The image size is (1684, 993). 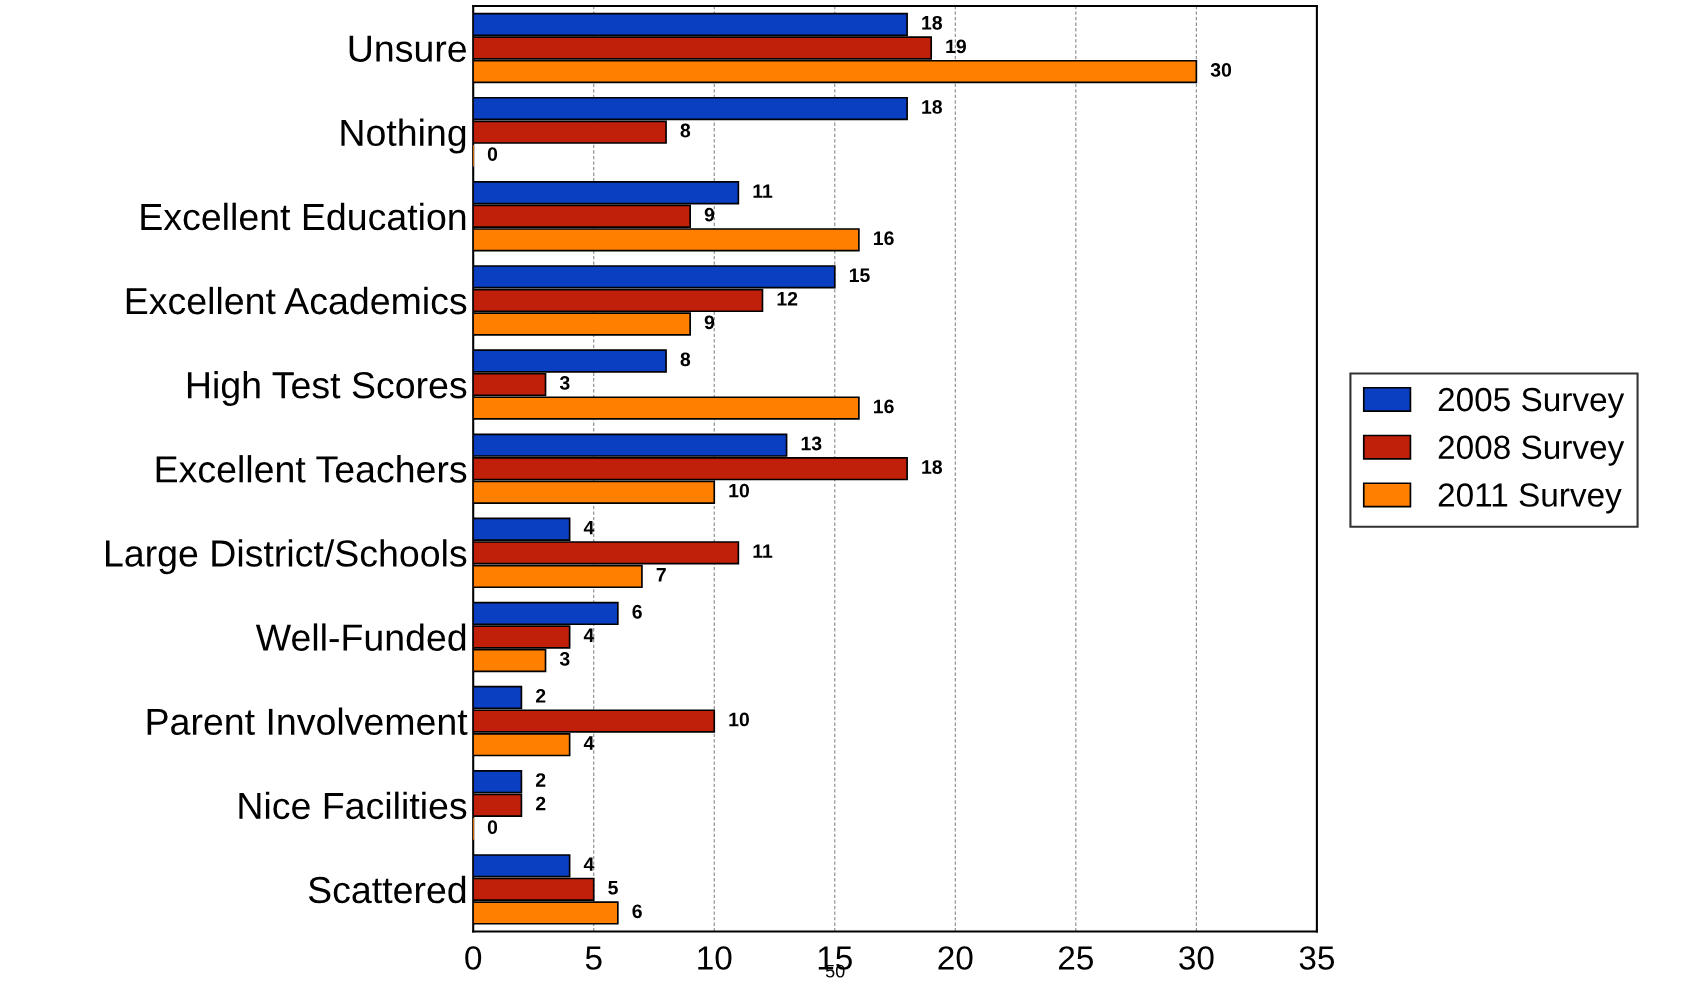 I want to click on data-label: 13, so click(x=811, y=443).